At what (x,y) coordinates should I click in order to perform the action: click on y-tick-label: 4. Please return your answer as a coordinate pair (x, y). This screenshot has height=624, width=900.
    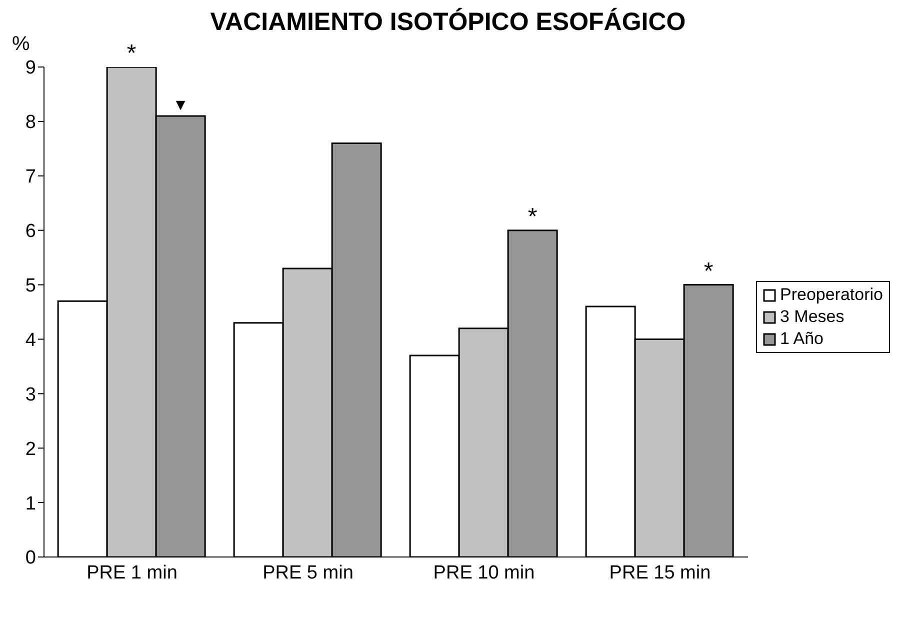
    Looking at the image, I should click on (30, 340).